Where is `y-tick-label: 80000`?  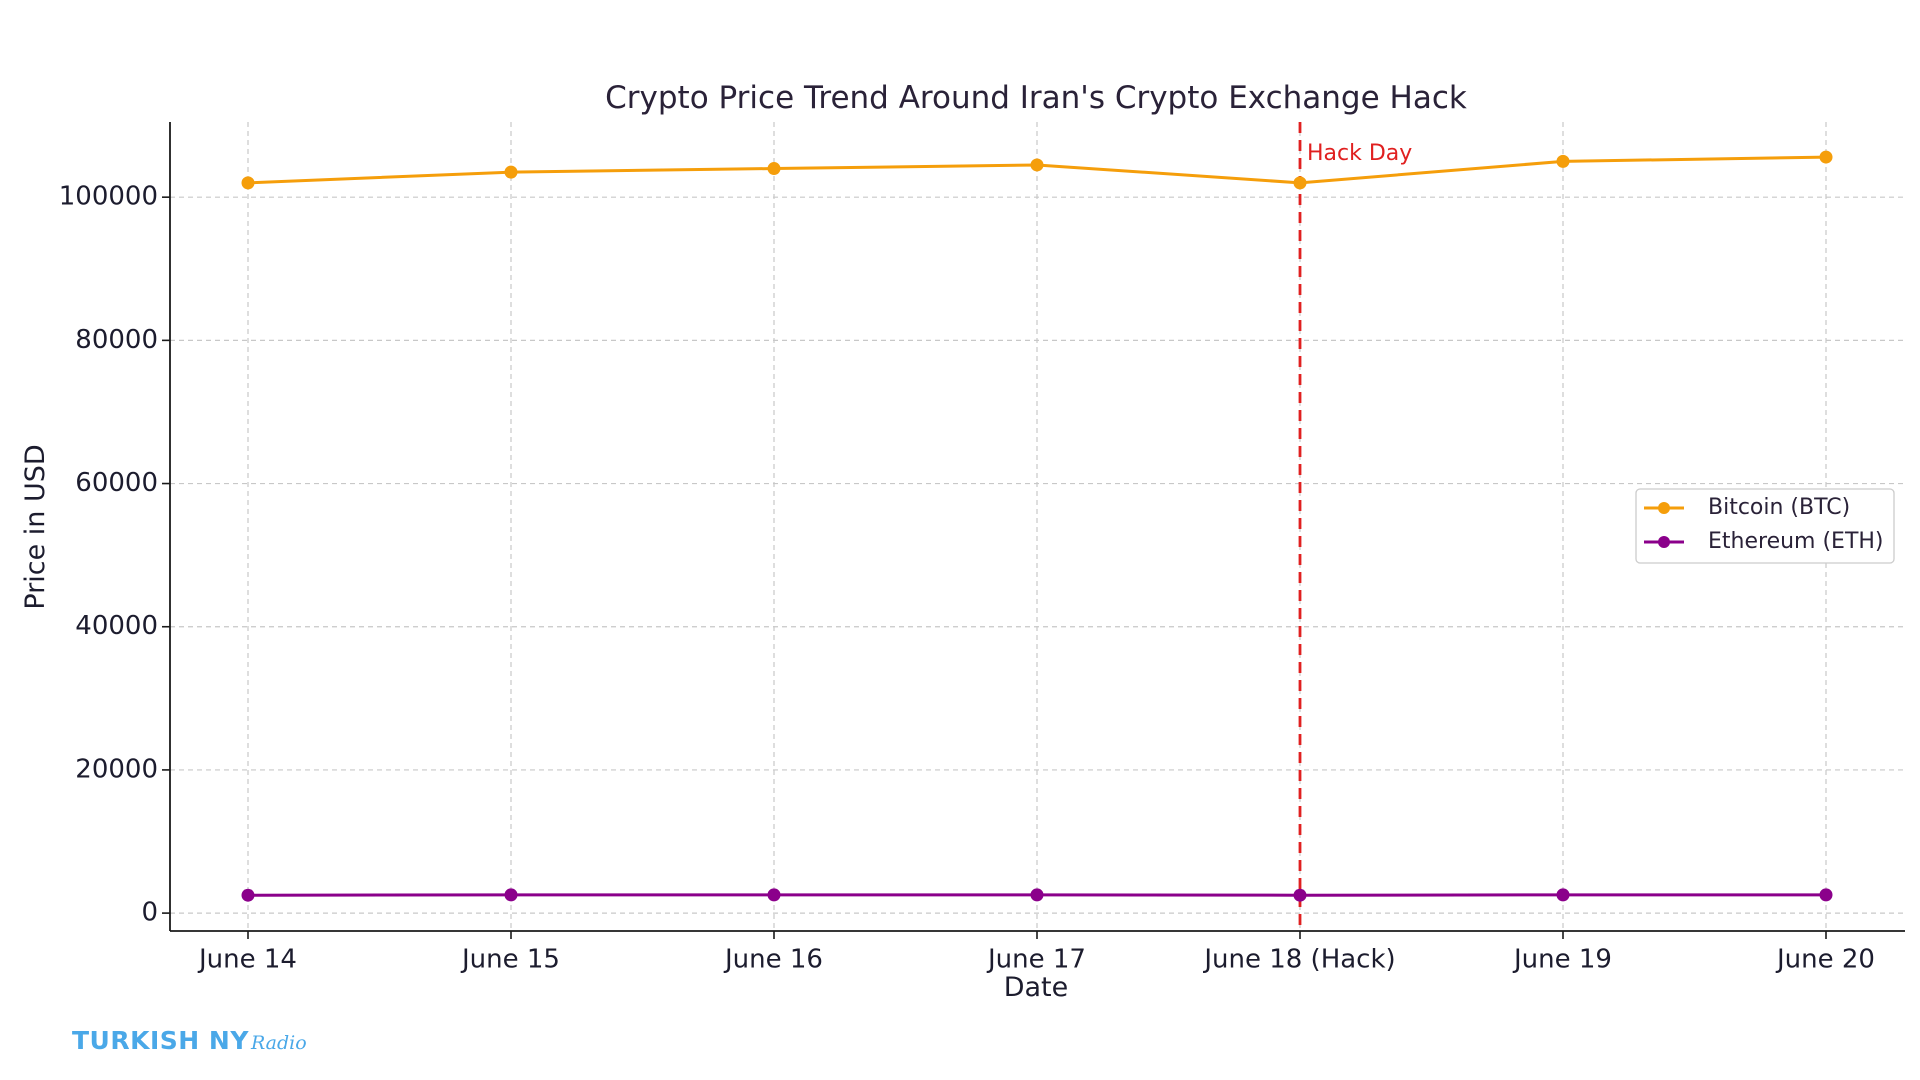 y-tick-label: 80000 is located at coordinates (116, 340).